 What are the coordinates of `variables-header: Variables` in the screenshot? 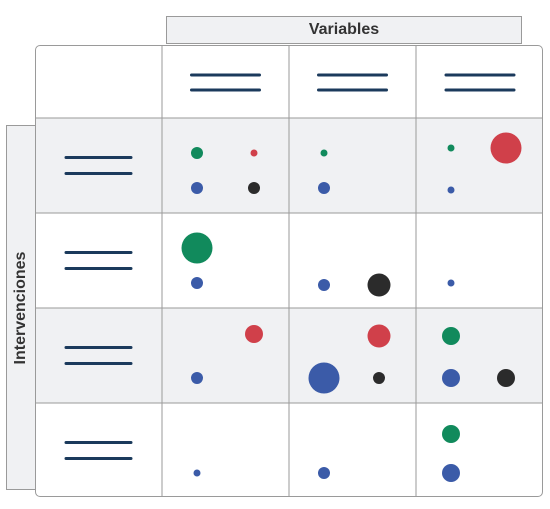 It's located at (344, 30).